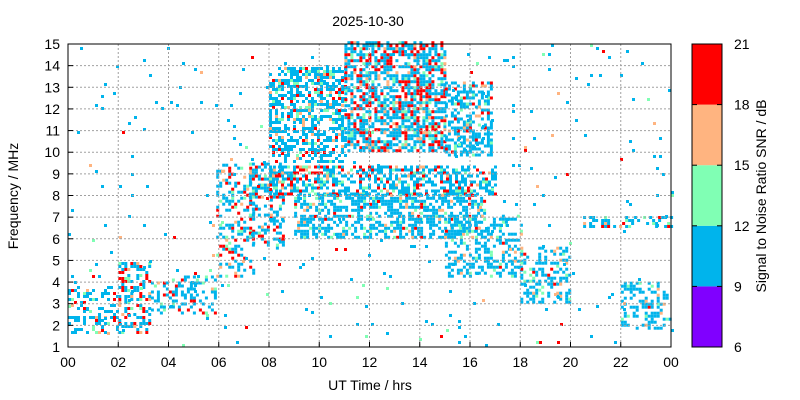 The width and height of the screenshot is (800, 400). What do you see at coordinates (169, 362) in the screenshot?
I see `x-tick-label: 04` at bounding box center [169, 362].